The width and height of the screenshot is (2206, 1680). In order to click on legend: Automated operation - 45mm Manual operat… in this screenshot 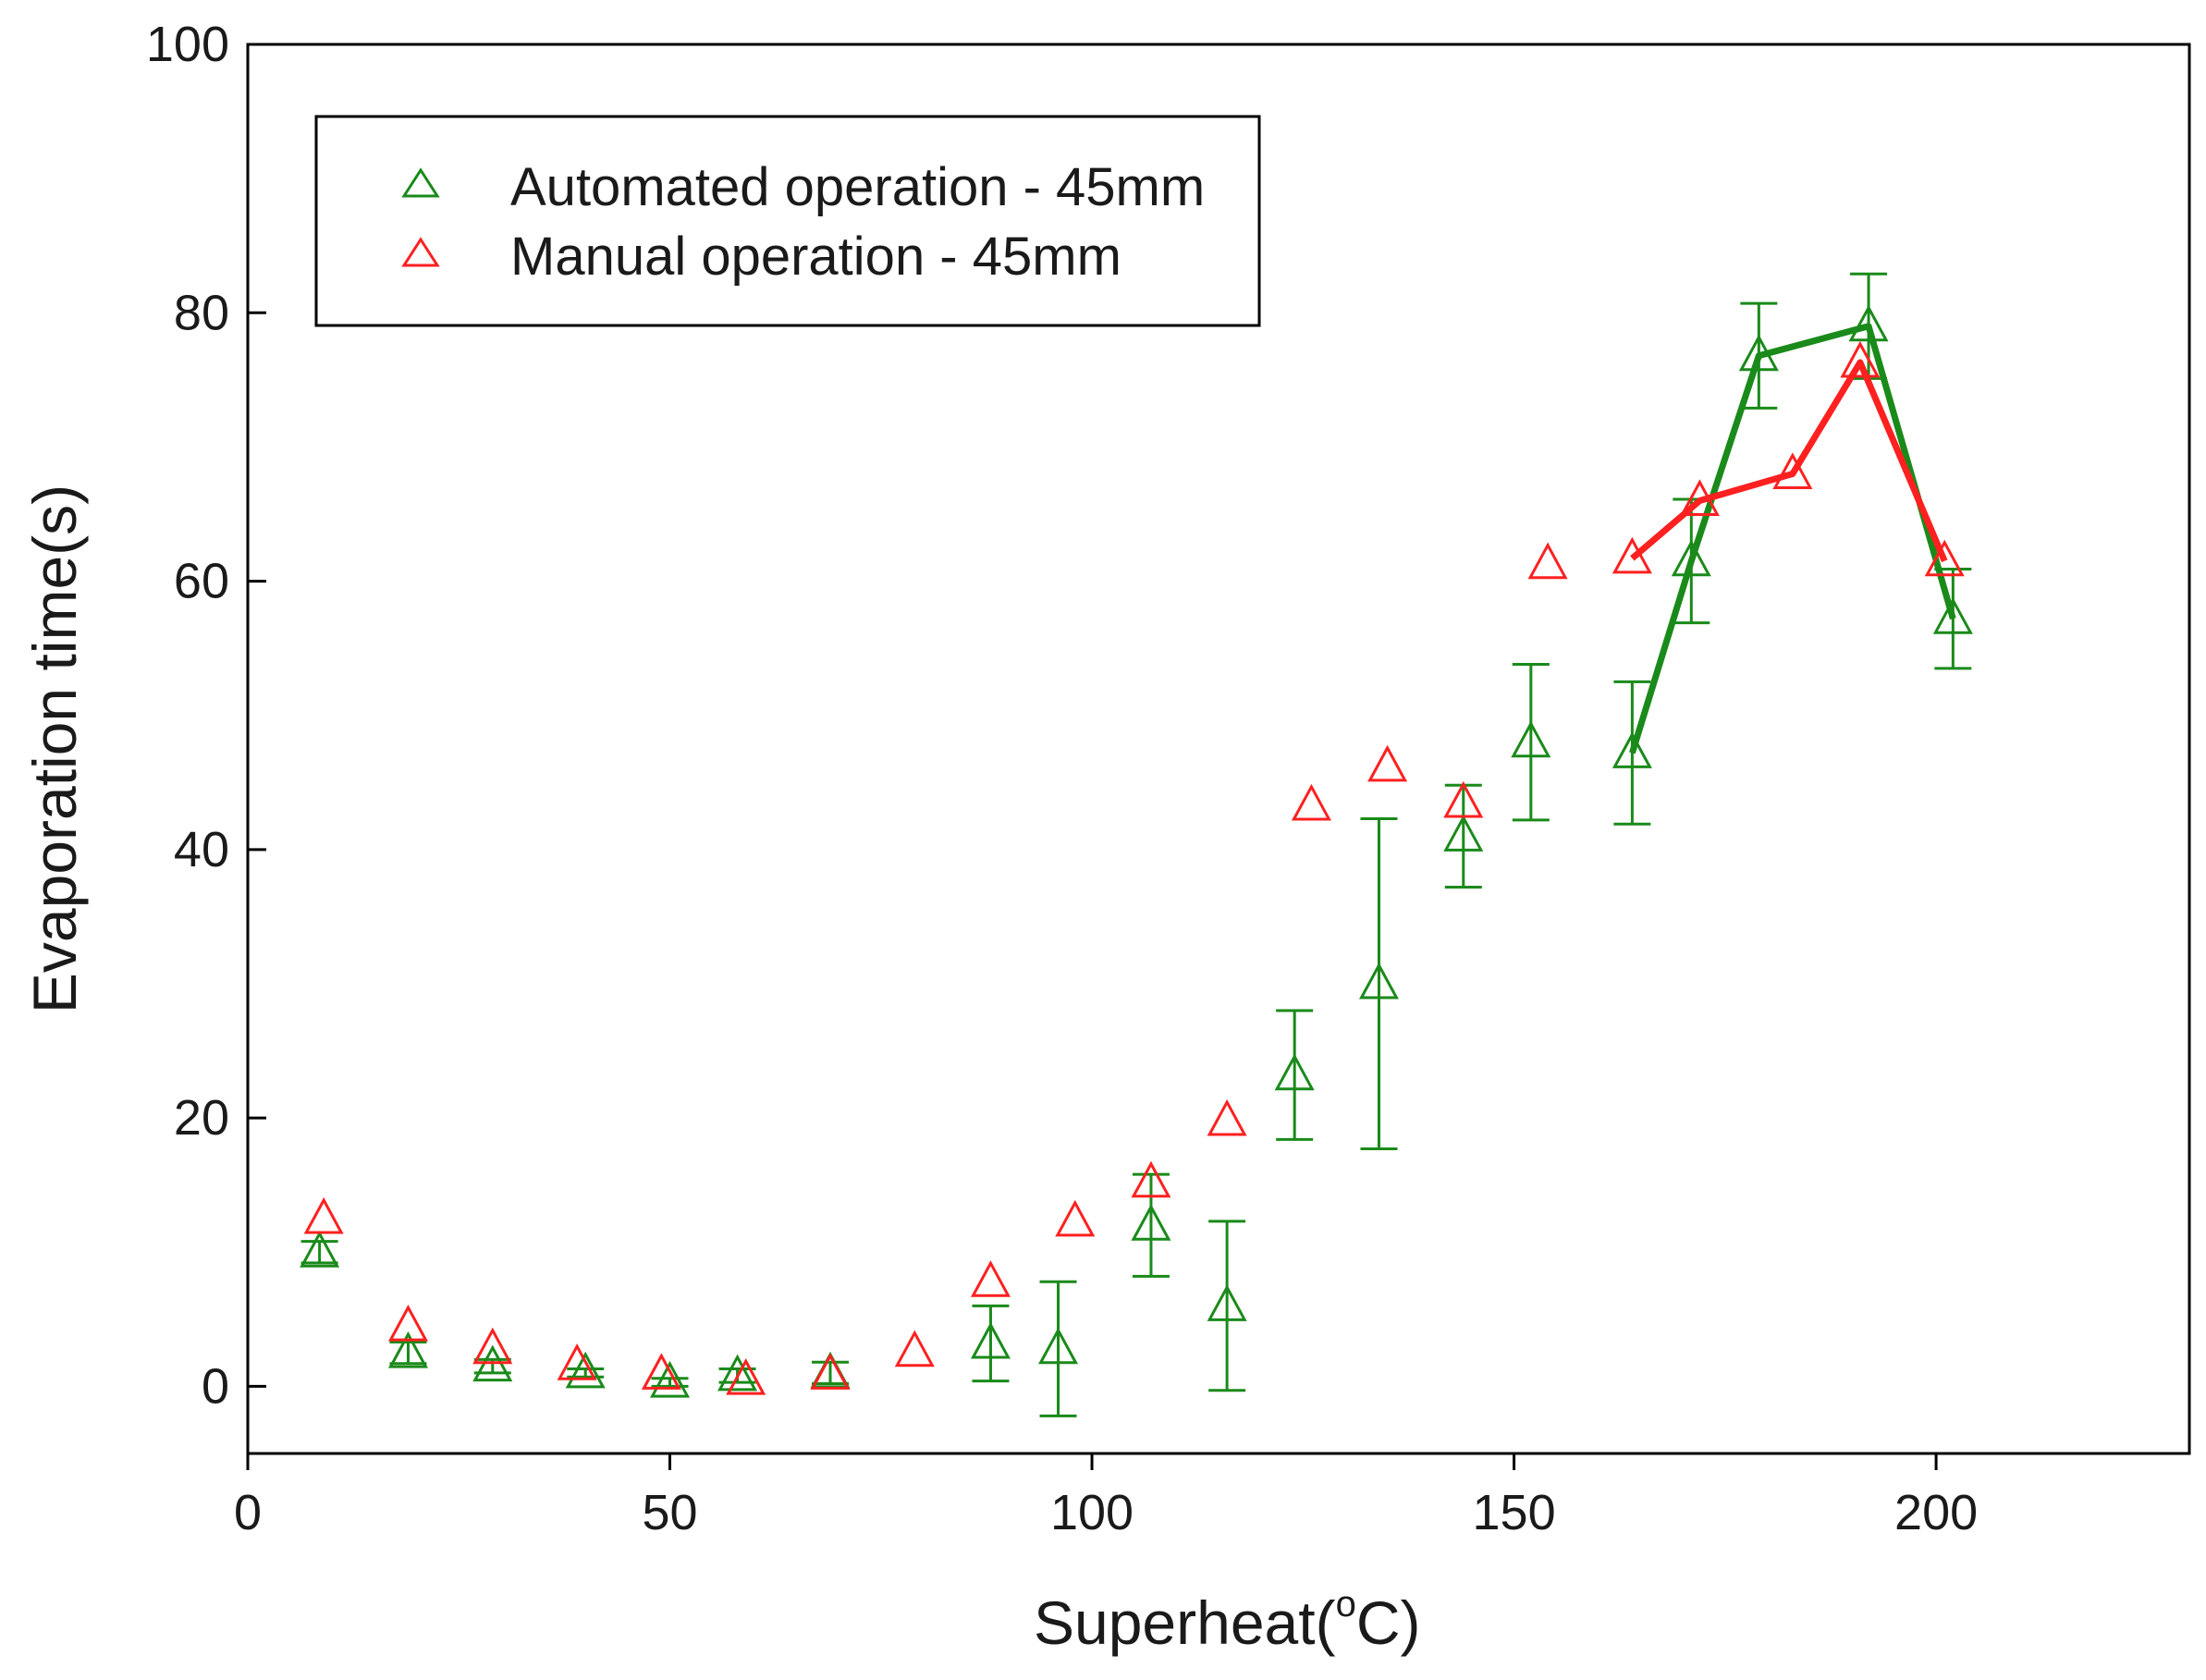, I will do `click(788, 221)`.